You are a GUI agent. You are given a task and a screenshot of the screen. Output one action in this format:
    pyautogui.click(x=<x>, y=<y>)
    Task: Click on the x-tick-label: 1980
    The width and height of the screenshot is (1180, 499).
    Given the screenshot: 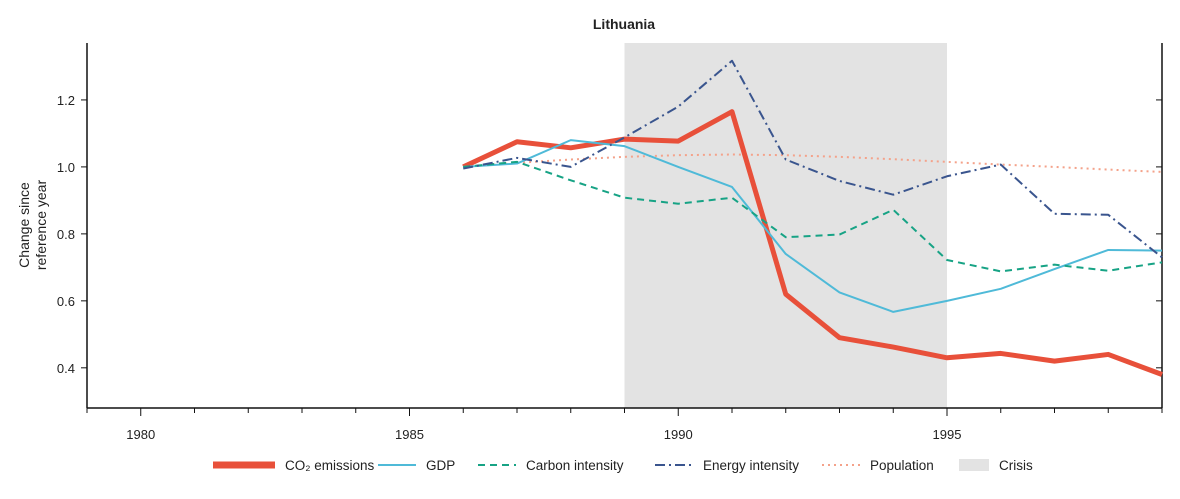 What is the action you would take?
    pyautogui.click(x=140, y=434)
    